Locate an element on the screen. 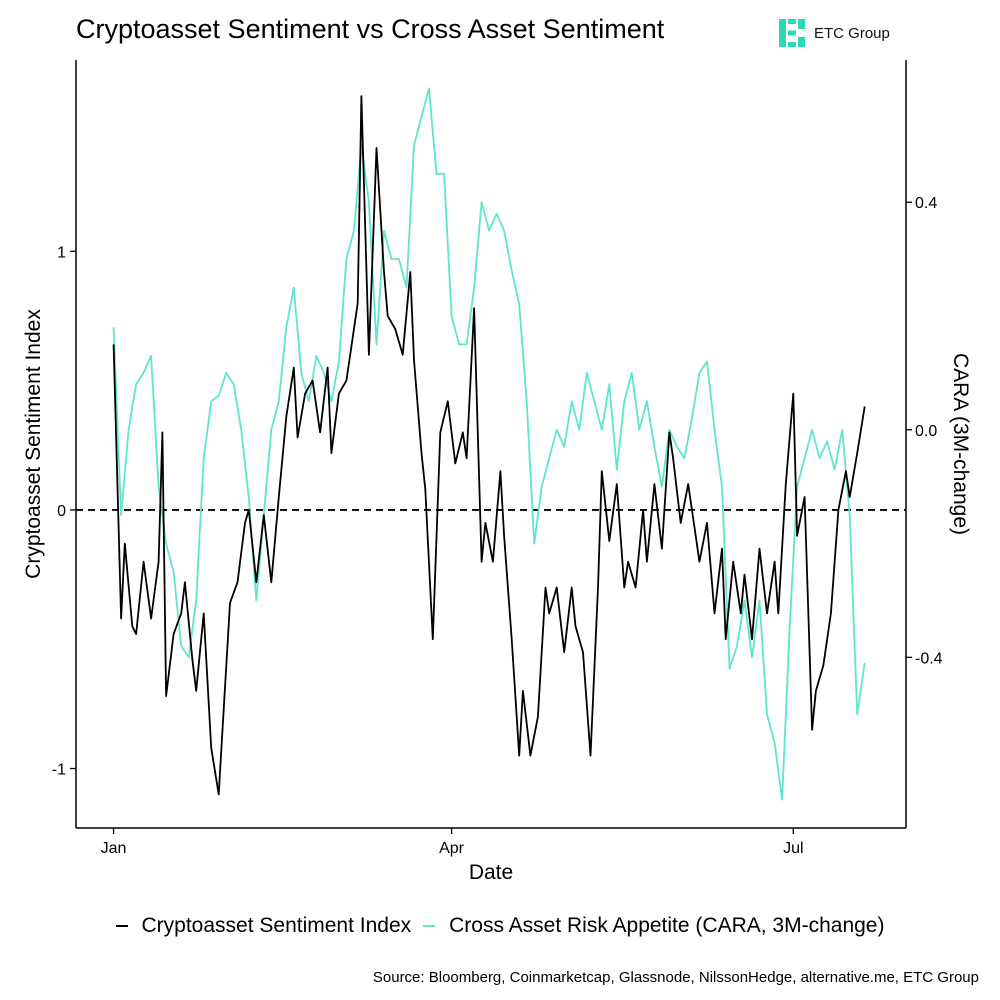 The image size is (1000, 1000). legend-item-sentiment: Cryptoasset Sentiment Index is located at coordinates (263, 926).